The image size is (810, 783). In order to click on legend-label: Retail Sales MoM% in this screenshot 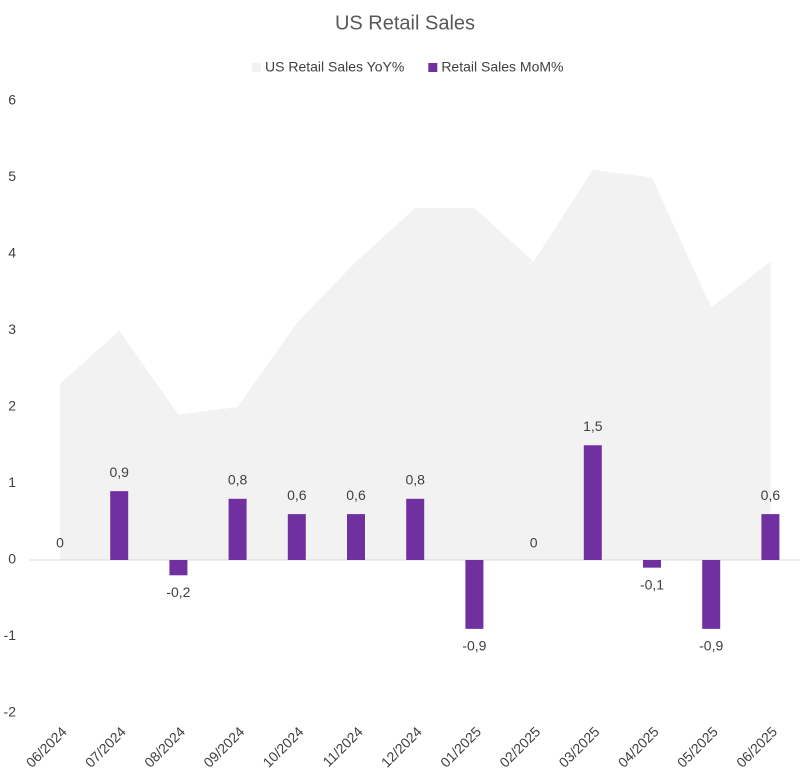, I will do `click(502, 67)`.